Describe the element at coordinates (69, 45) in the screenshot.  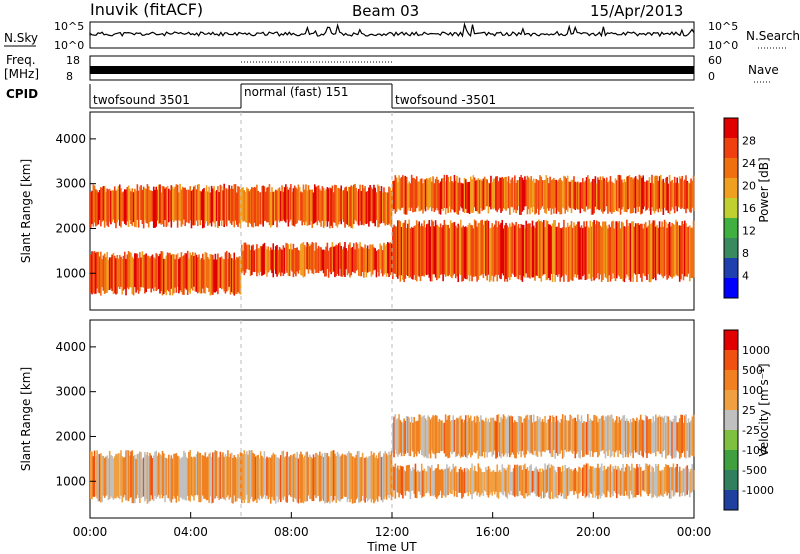
I see `nsky-tick-bottom: 10^0` at that location.